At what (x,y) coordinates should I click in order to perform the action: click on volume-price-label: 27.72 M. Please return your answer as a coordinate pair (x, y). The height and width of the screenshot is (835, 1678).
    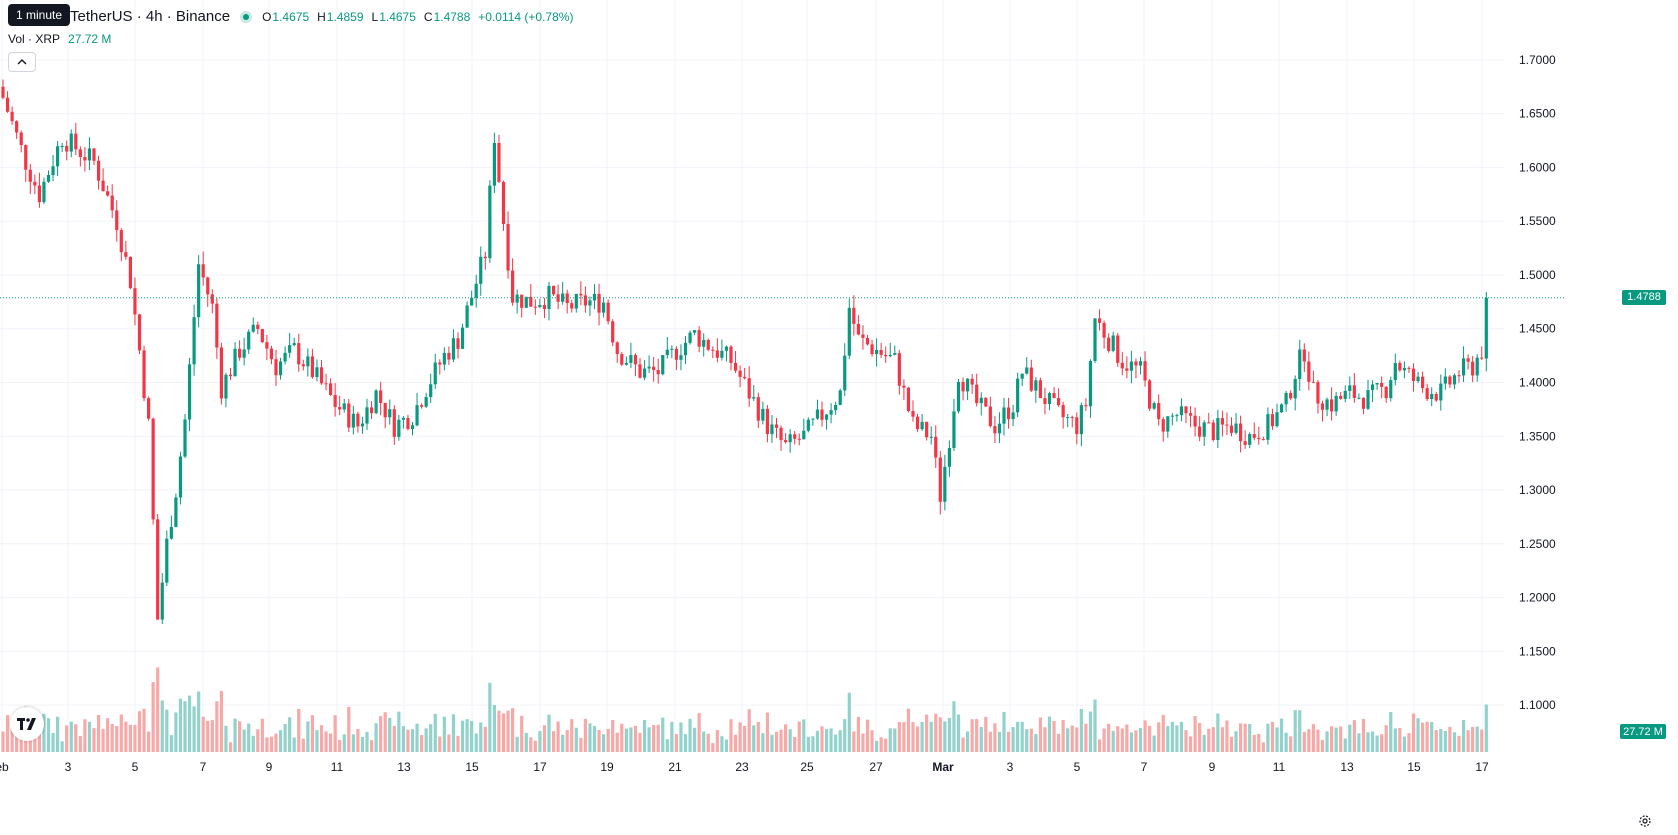
    Looking at the image, I should click on (1643, 731).